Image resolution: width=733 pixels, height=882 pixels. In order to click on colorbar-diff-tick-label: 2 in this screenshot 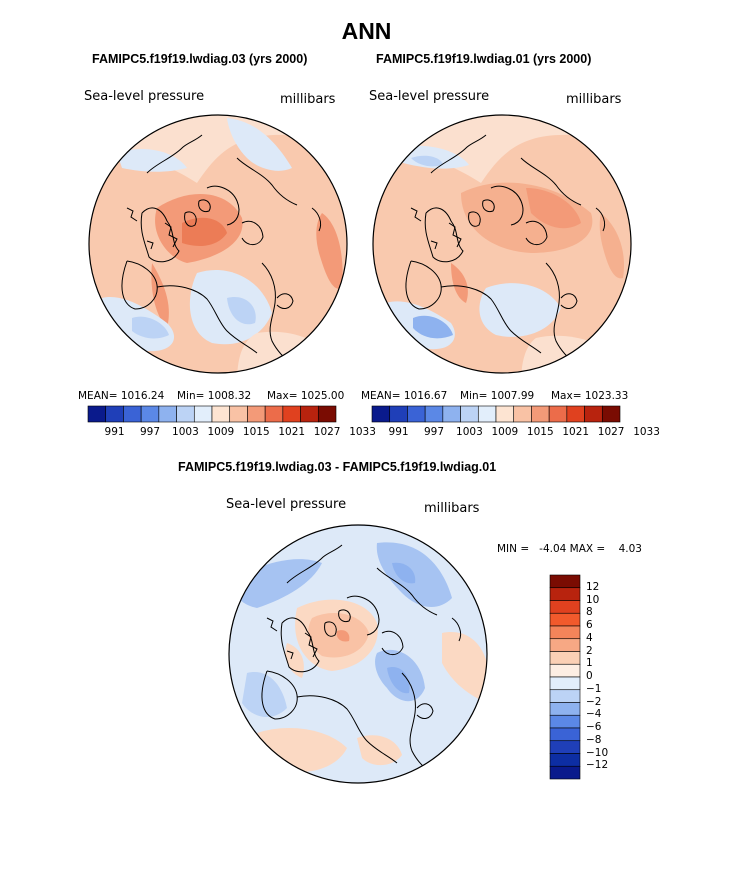, I will do `click(589, 650)`.